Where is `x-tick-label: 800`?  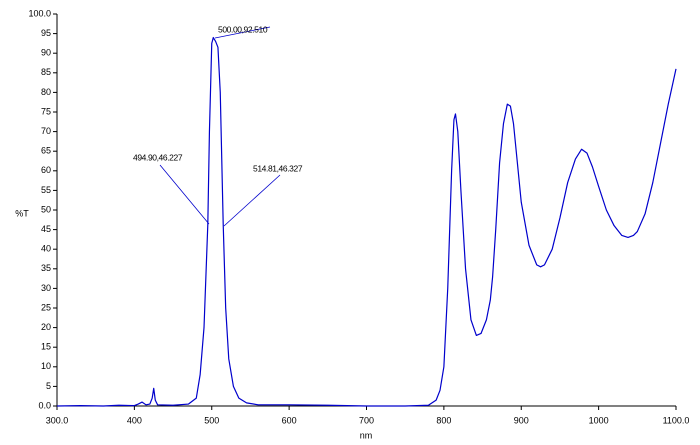 x-tick-label: 800 is located at coordinates (443, 420).